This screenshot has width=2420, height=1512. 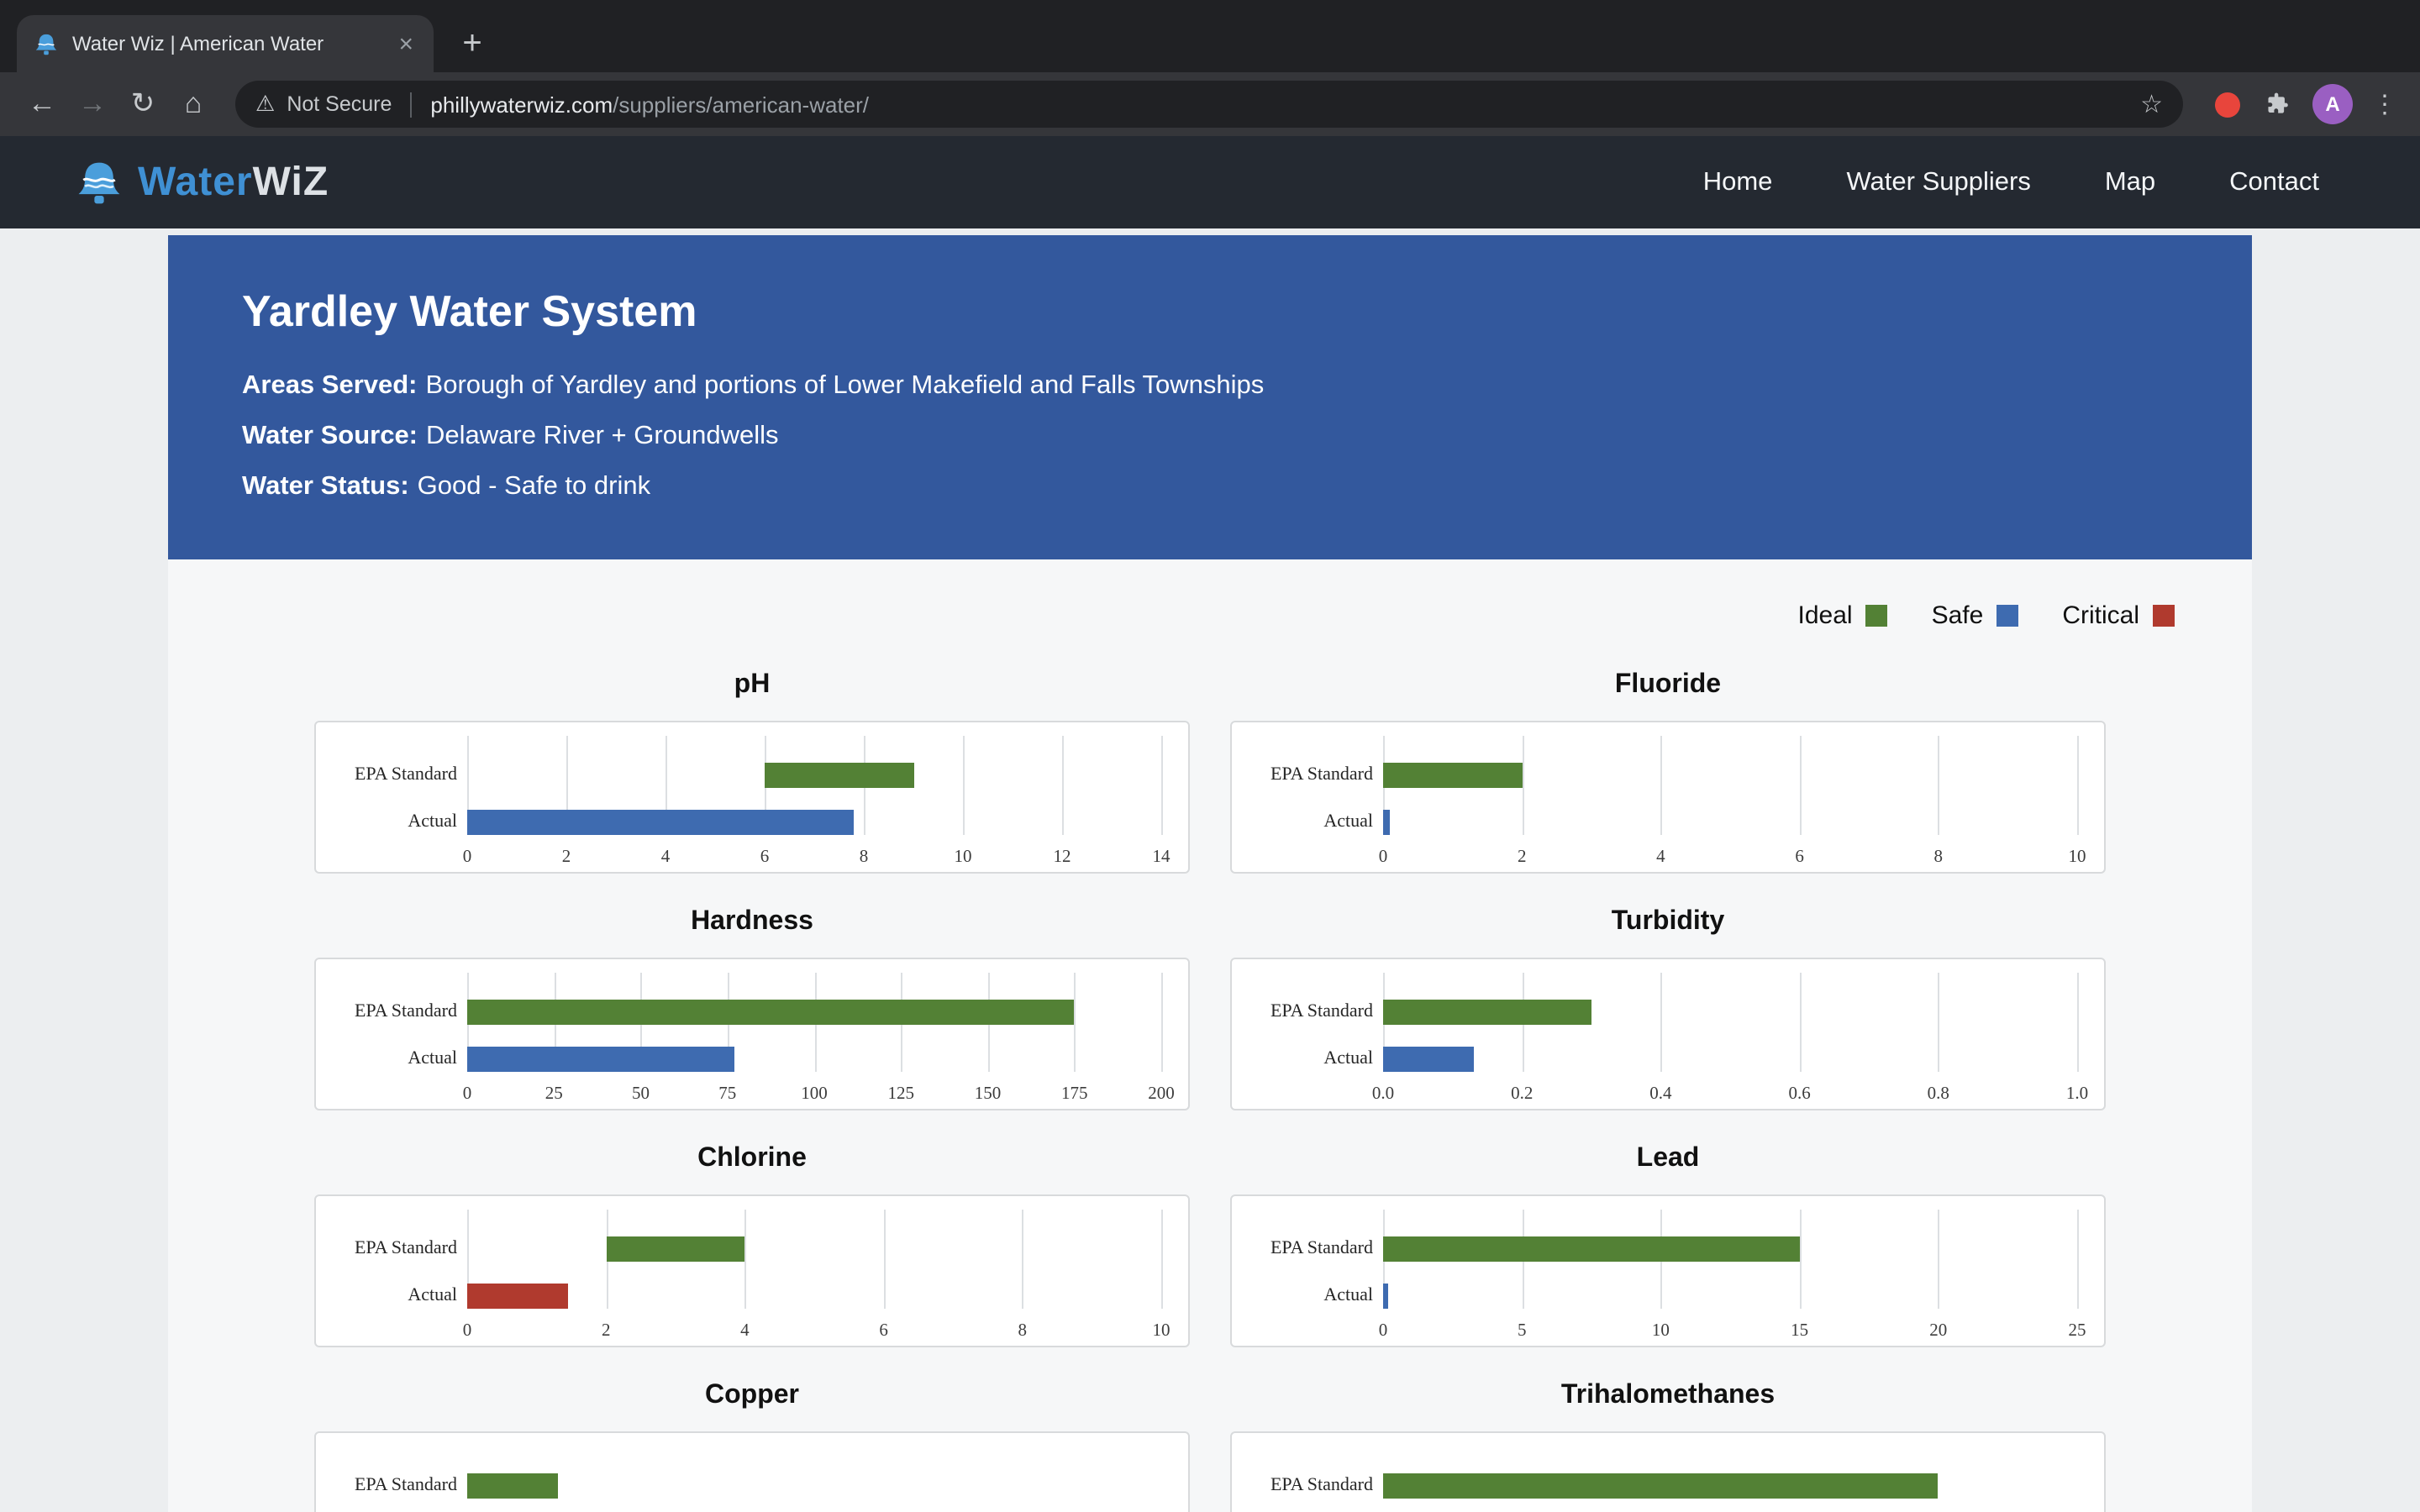 What do you see at coordinates (1738, 181) in the screenshot?
I see `nav-home: Home` at bounding box center [1738, 181].